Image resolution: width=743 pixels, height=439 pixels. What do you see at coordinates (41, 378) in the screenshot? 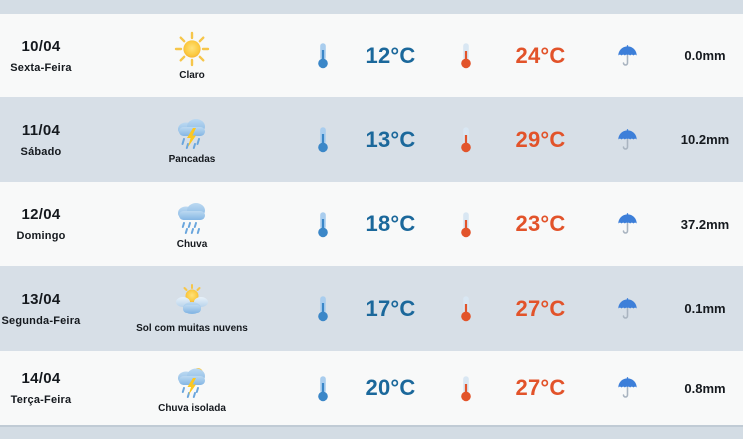
I see `row-date: 14/04` at bounding box center [41, 378].